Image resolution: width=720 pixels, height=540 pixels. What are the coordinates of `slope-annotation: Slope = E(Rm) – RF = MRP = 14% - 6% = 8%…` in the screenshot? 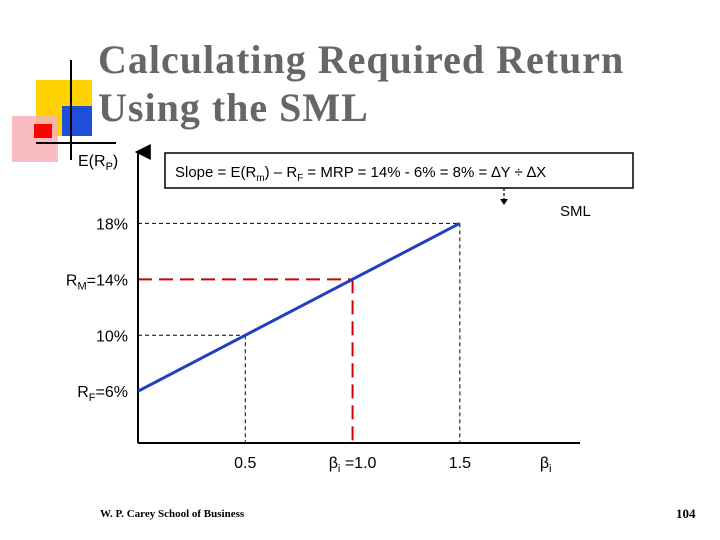 It's located at (399, 178).